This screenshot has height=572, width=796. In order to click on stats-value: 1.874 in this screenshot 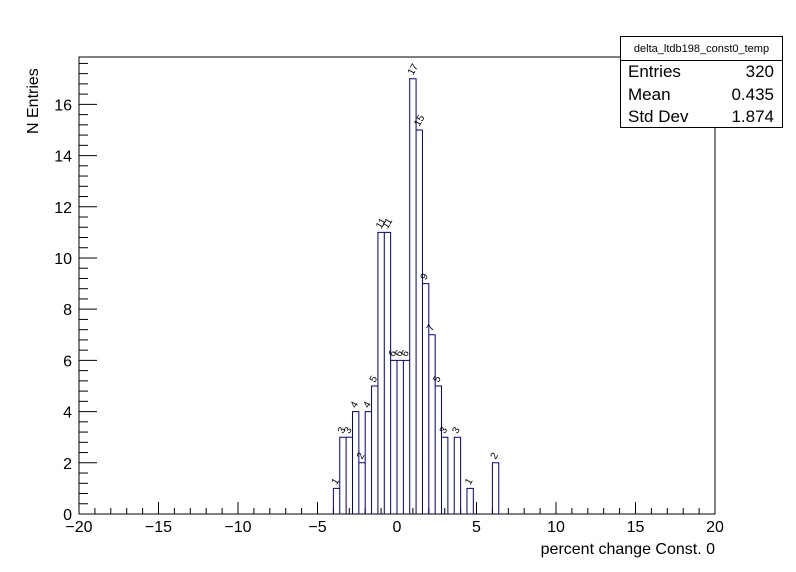, I will do `click(752, 116)`.